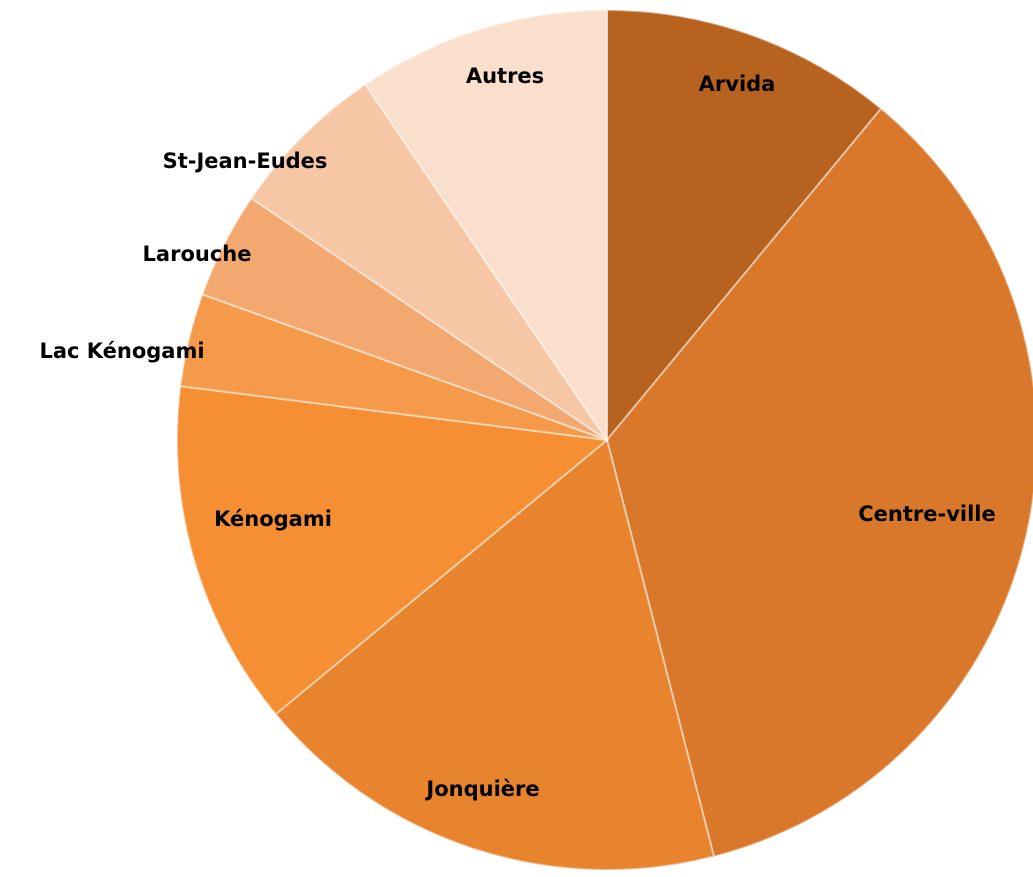 Image resolution: width=1033 pixels, height=877 pixels. What do you see at coordinates (481, 789) in the screenshot?
I see `slice-label: Jonquière` at bounding box center [481, 789].